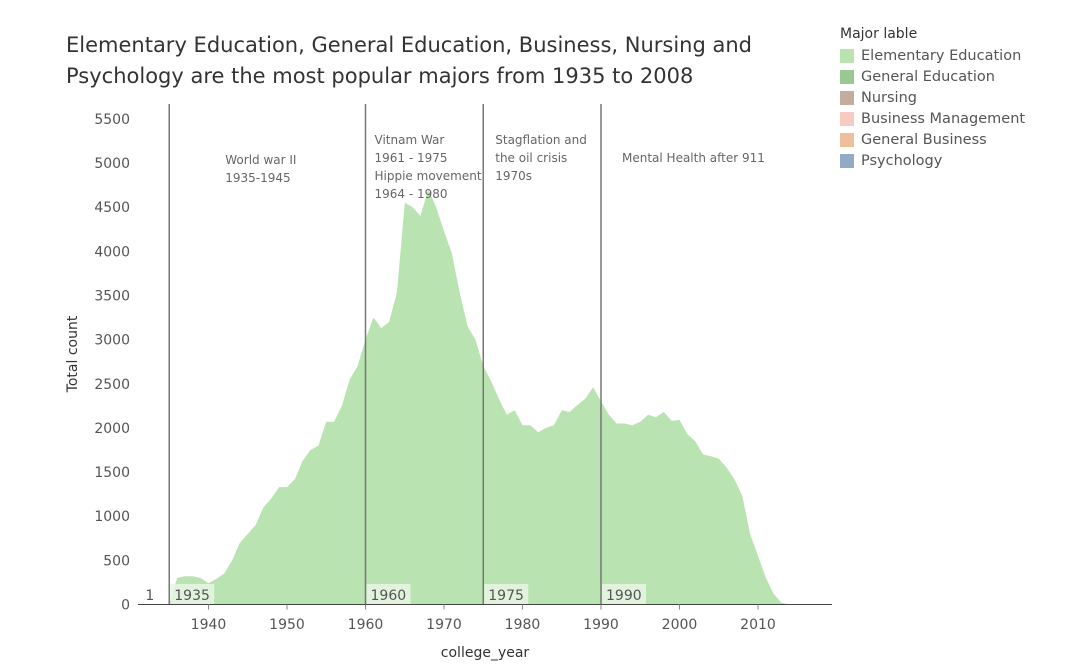  I want to click on y-tick-label: 2000, so click(112, 429).